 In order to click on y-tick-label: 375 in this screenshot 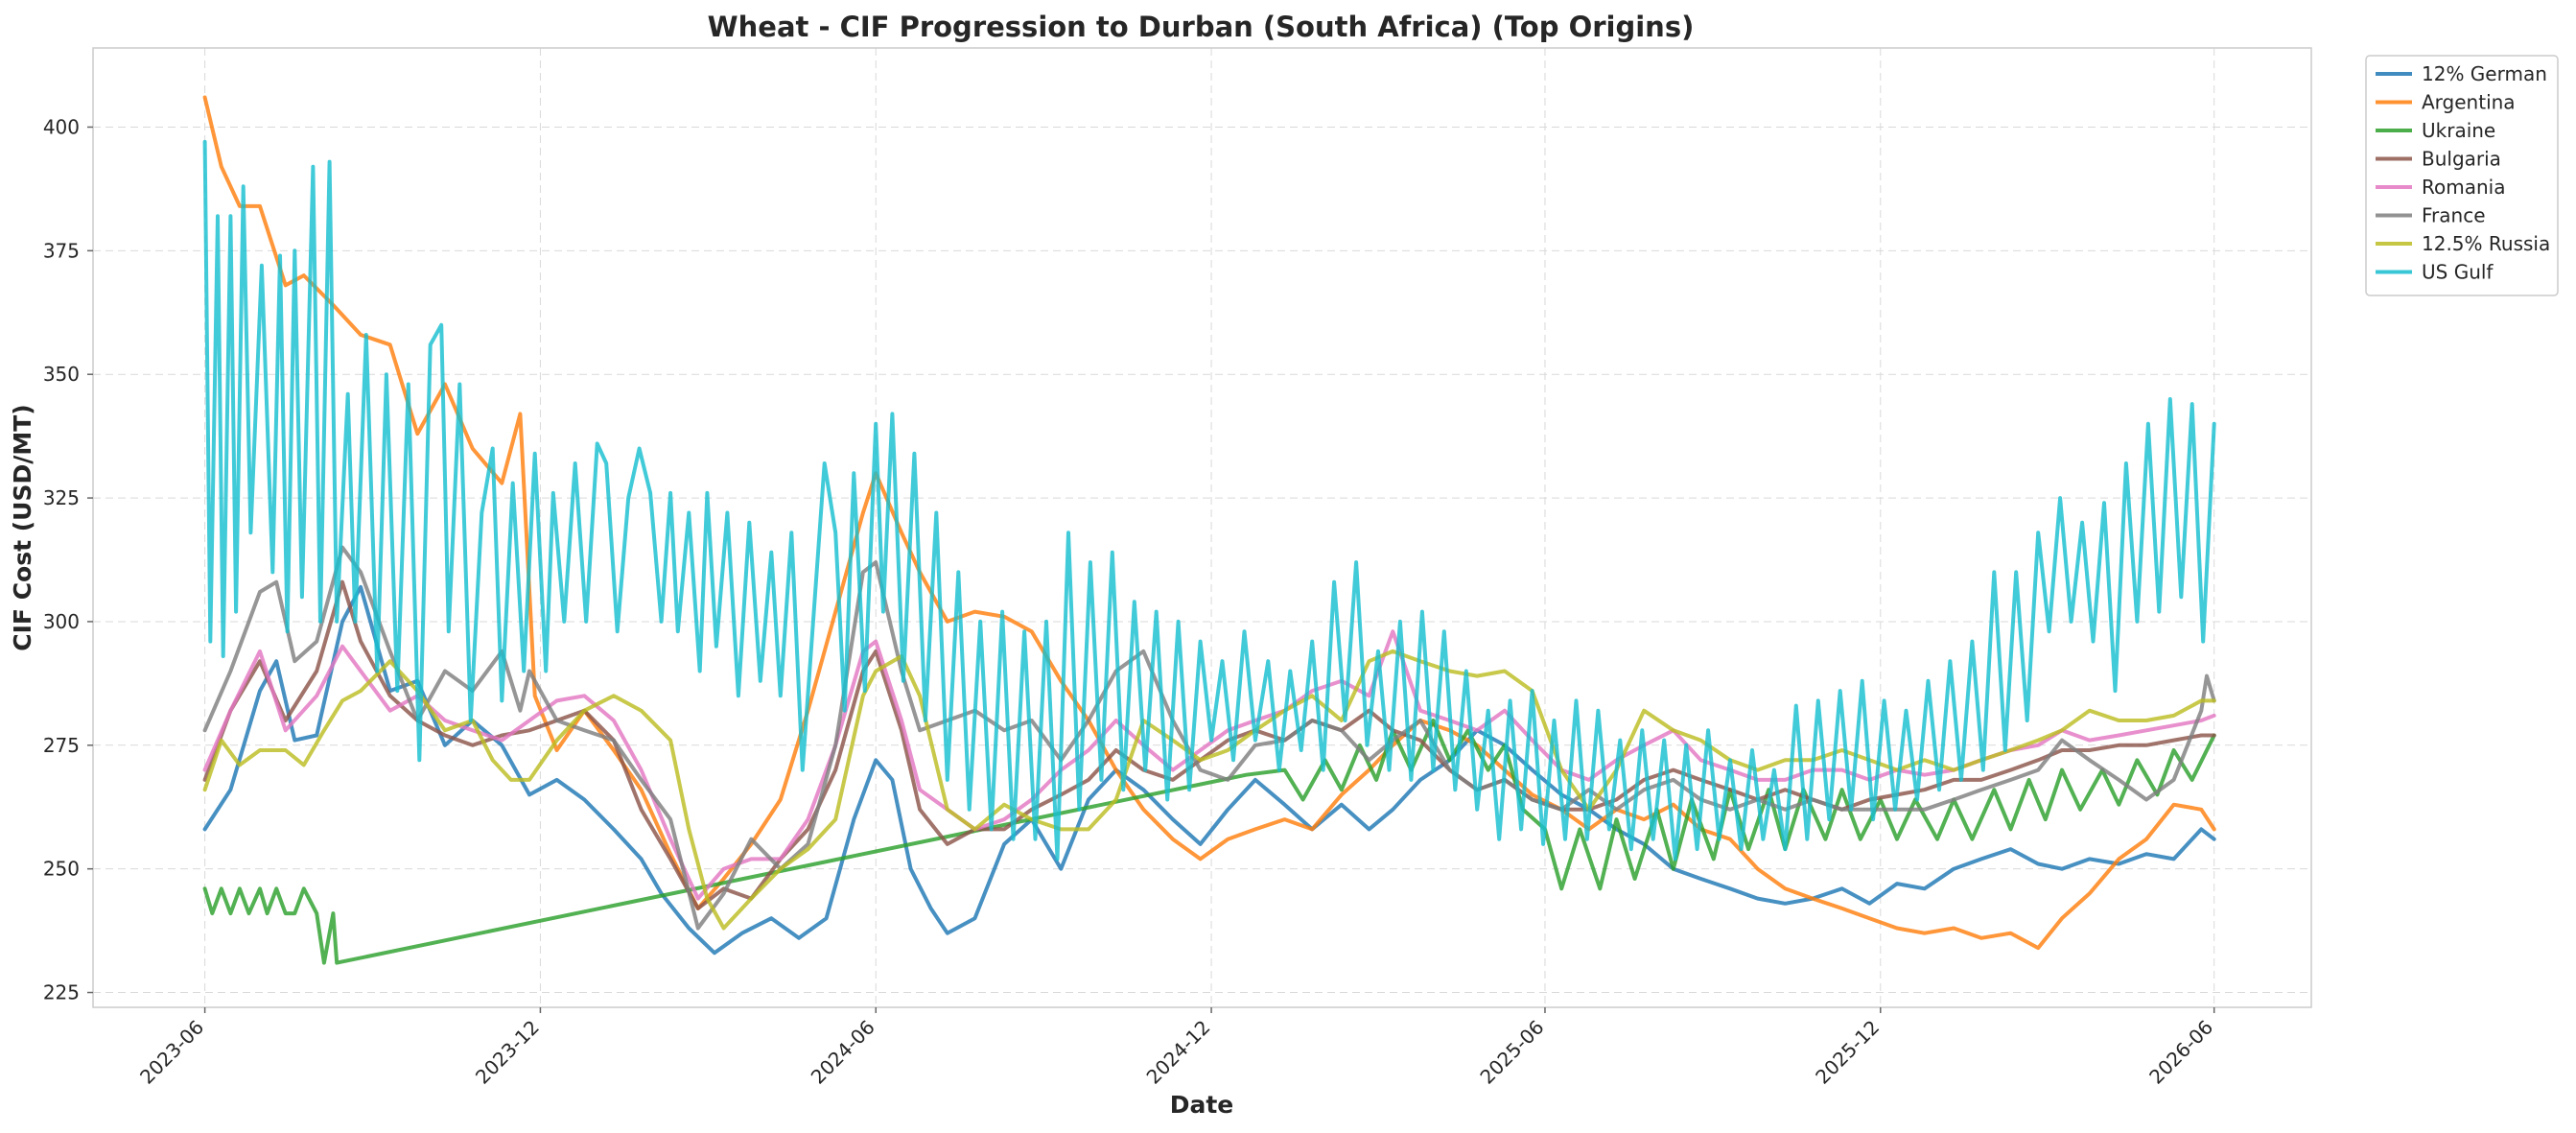, I will do `click(61, 250)`.